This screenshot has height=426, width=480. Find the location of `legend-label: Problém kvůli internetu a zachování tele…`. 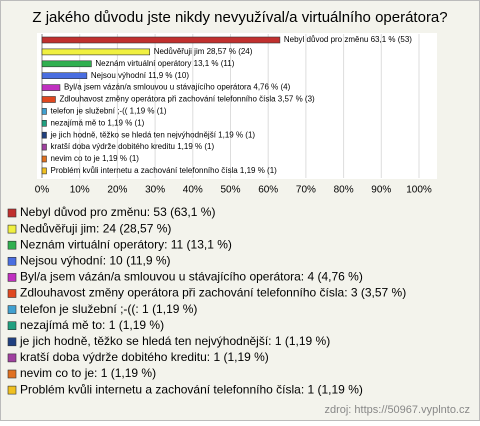

legend-label: Problém kvůli internetu a zachování tele… is located at coordinates (191, 389).